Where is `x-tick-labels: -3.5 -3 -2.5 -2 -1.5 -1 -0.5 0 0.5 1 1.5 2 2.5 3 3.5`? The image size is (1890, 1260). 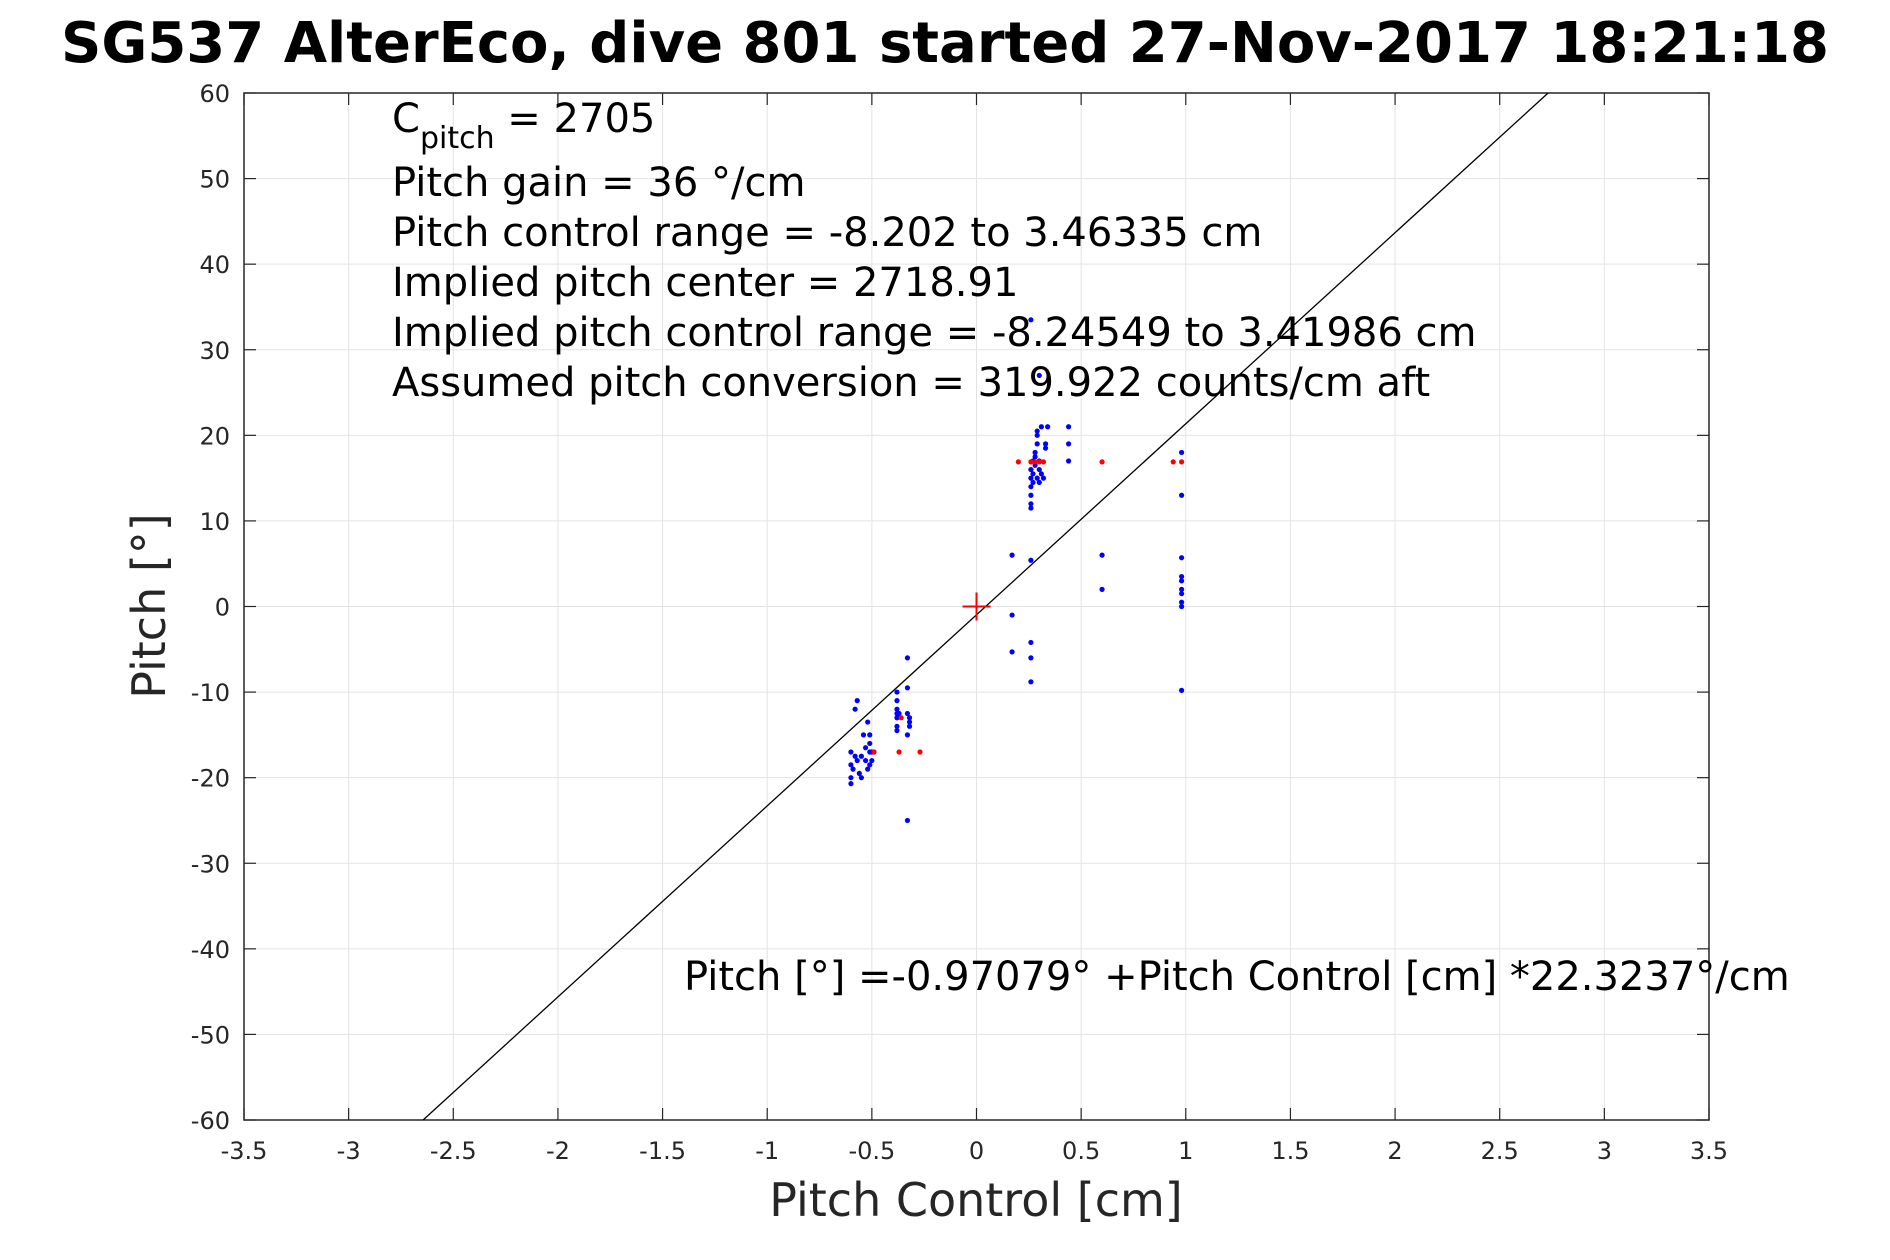 x-tick-labels: -3.5 -3 -2.5 -2 -1.5 -1 -0.5 0 0.5 1 1.5 2 2.5 3 3.5 is located at coordinates (975, 1151).